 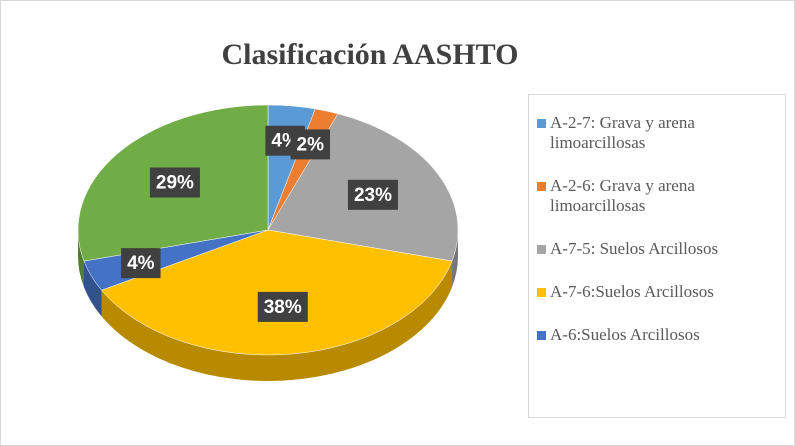 I want to click on data-label: 29%, so click(x=174, y=182).